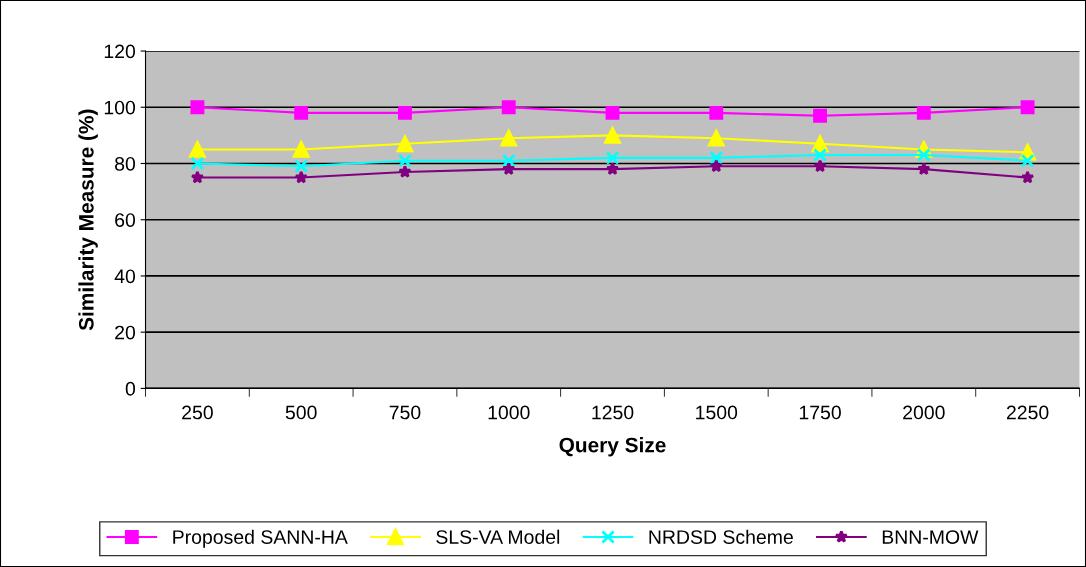 The image size is (1086, 567). Describe the element at coordinates (509, 412) in the screenshot. I see `x-tick-label: 1000` at that location.